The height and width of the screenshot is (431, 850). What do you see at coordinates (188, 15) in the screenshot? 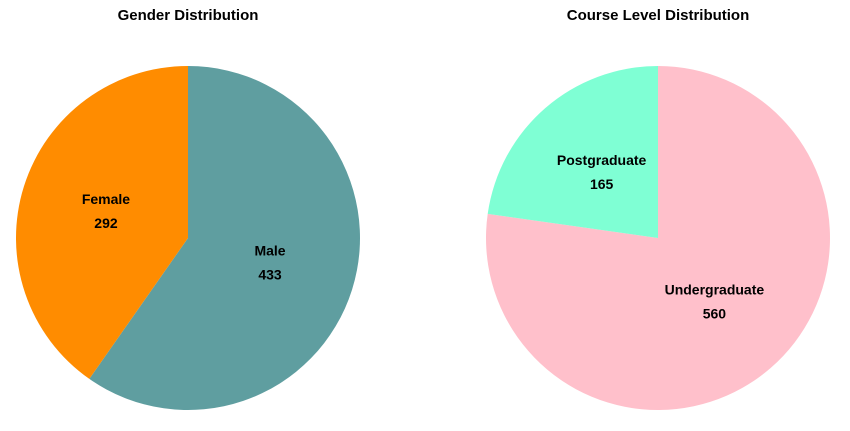
I see `chart-title: Gender Distribution` at bounding box center [188, 15].